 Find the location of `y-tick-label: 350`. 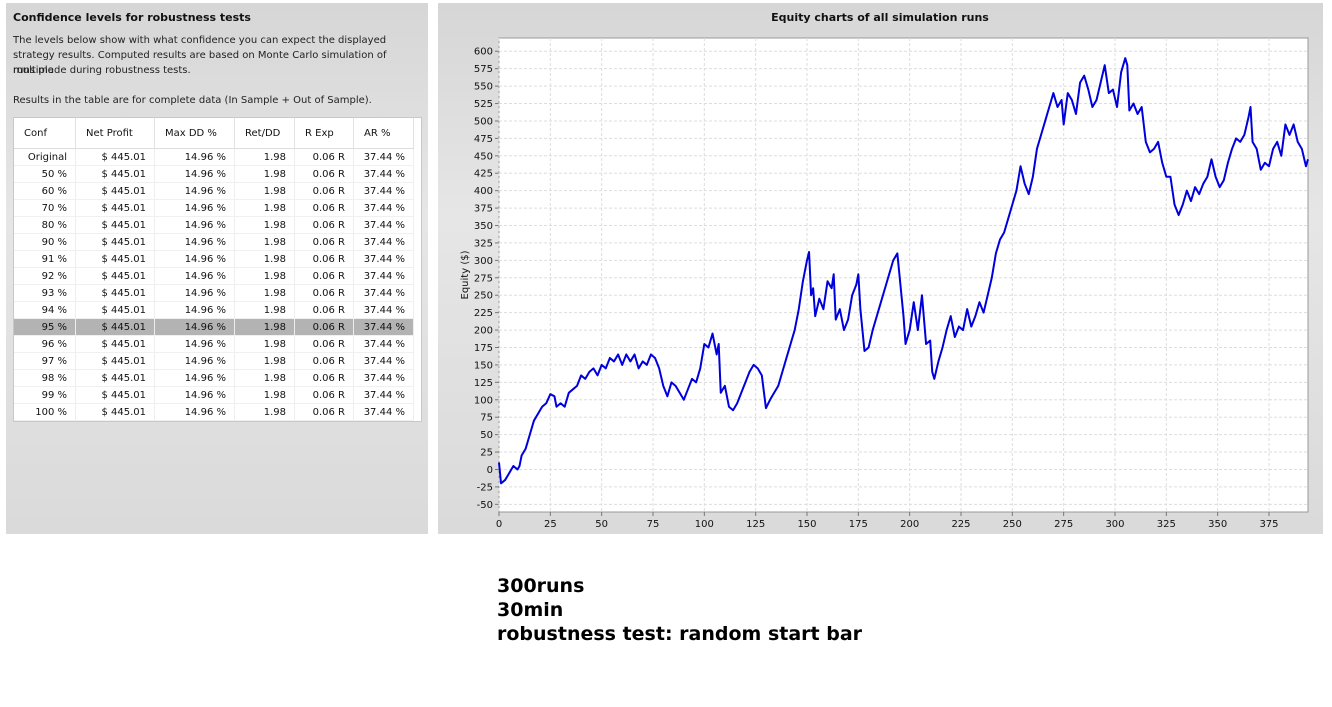

y-tick-label: 350 is located at coordinates (483, 226).